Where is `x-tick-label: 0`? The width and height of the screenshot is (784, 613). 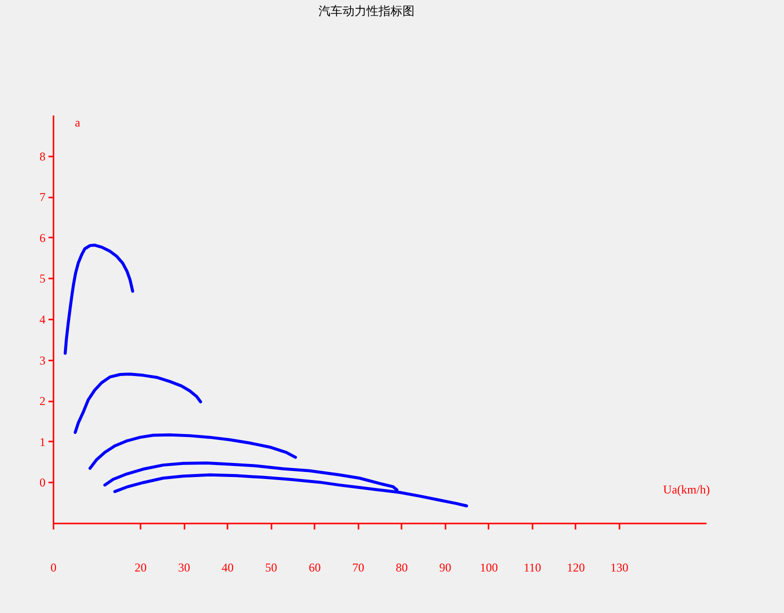
x-tick-label: 0 is located at coordinates (53, 567).